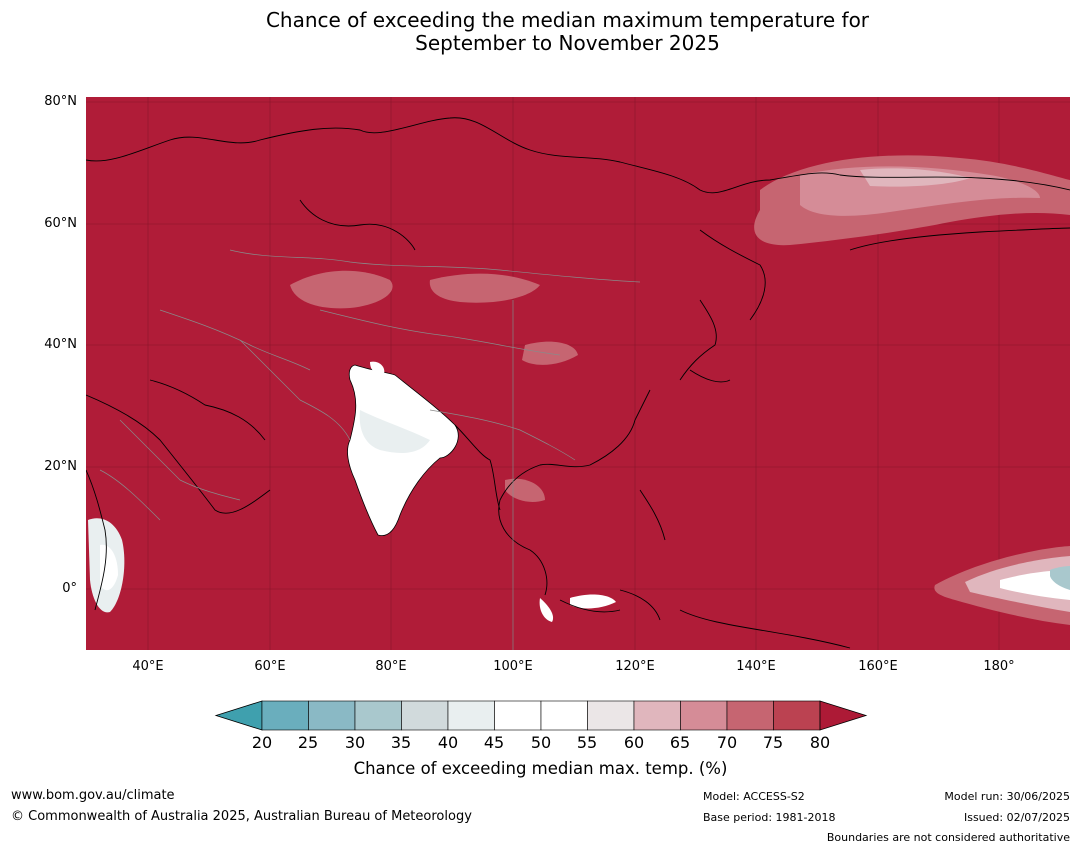  Describe the element at coordinates (541, 742) in the screenshot. I see `colorbar-tick-50: 50` at that location.